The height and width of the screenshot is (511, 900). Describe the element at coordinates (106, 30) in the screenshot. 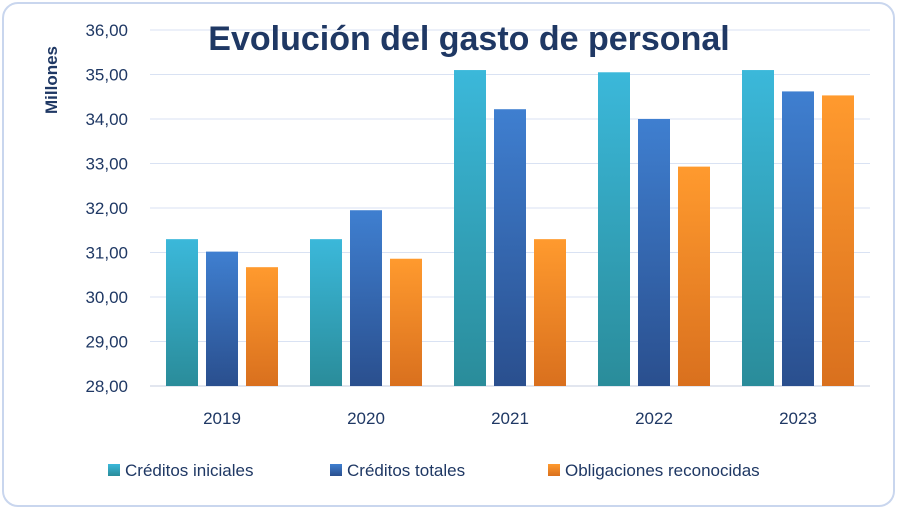

I see `y-tick-label: 36,00` at that location.